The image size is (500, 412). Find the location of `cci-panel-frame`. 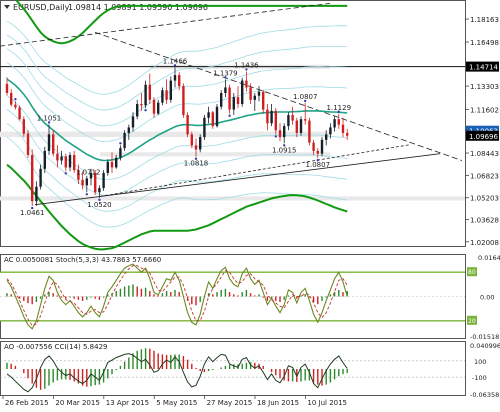

cci-panel-frame is located at coordinates (233, 368).